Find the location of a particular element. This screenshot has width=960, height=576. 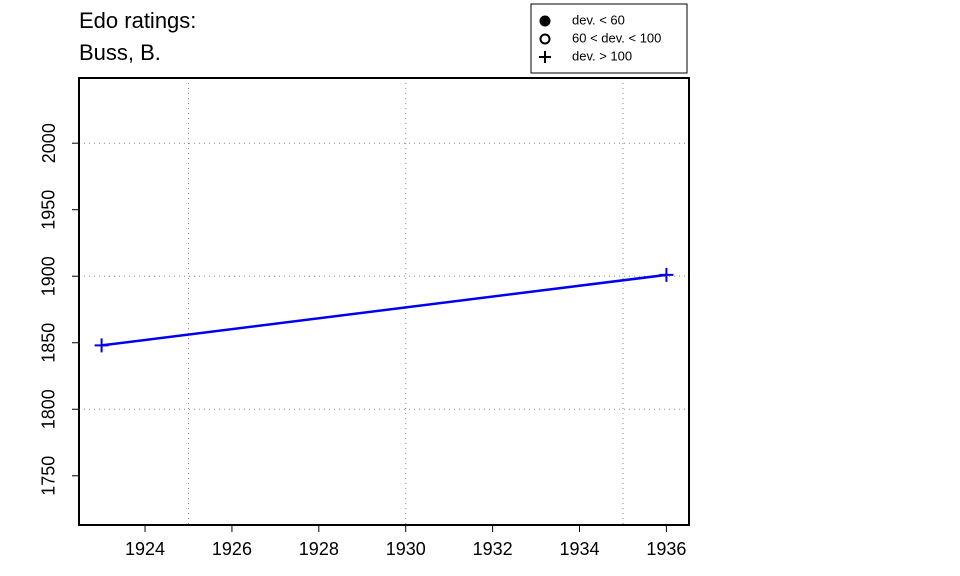

series-line is located at coordinates (384, 310).